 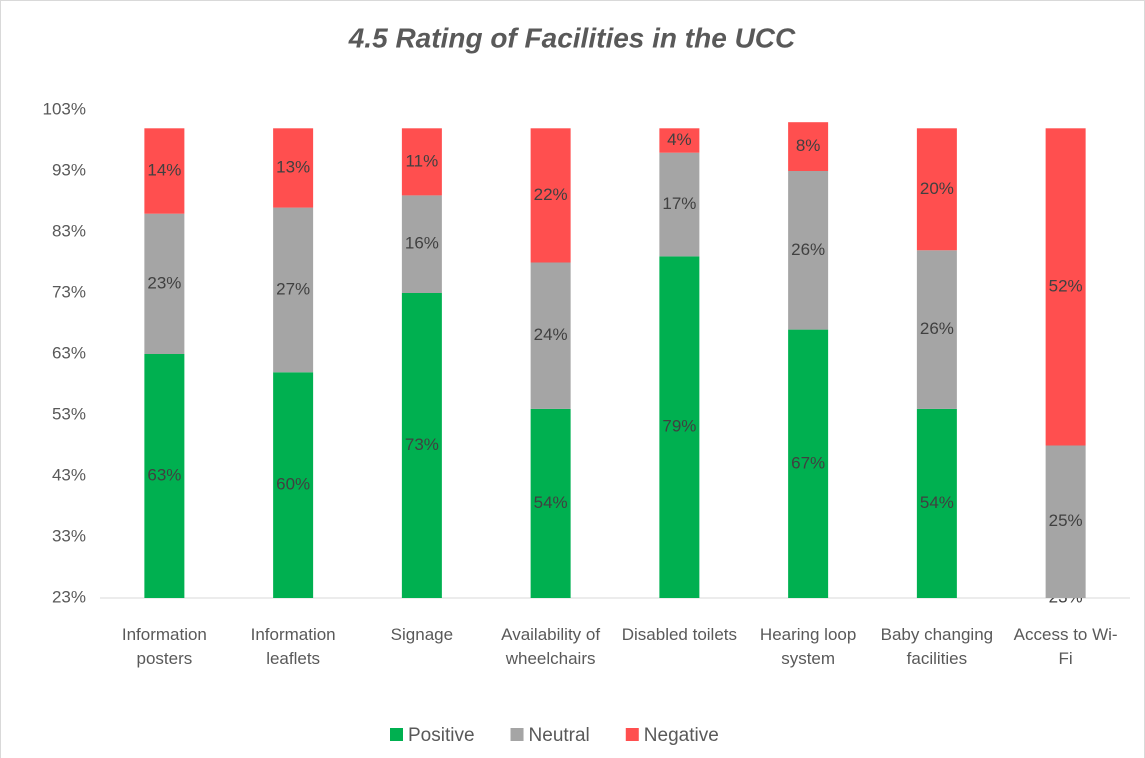 I want to click on data-label: 60%, so click(x=293, y=484).